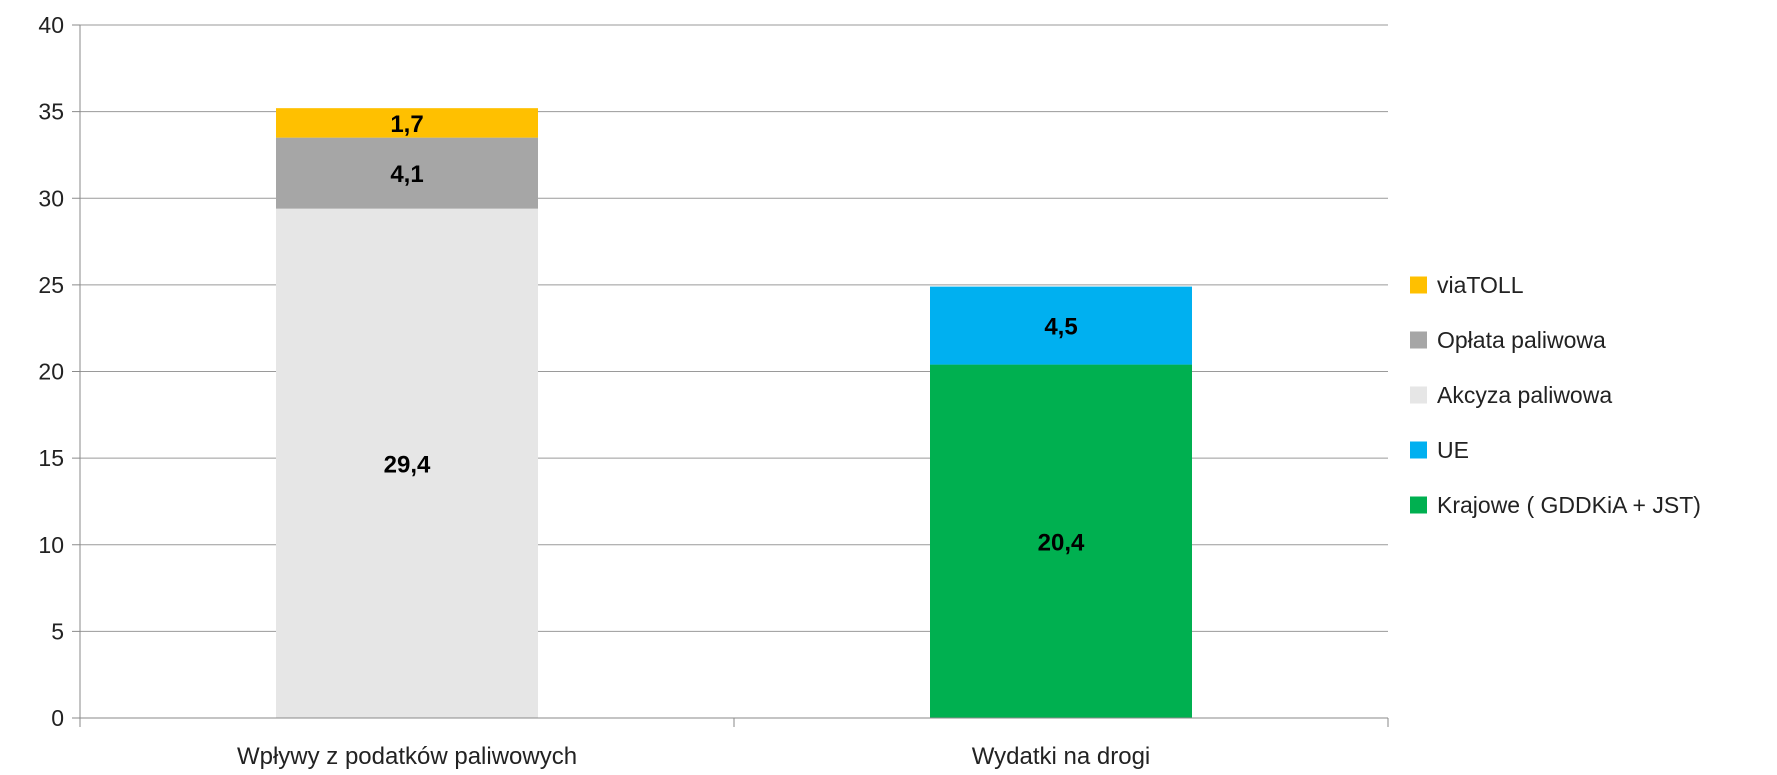 The height and width of the screenshot is (775, 1777). I want to click on data-label: 29,4, so click(407, 464).